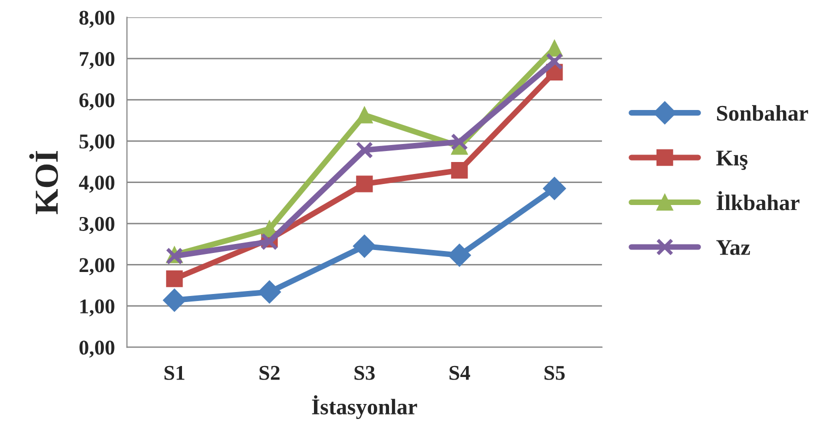  I want to click on y-tick-label: 1,00, so click(97, 307).